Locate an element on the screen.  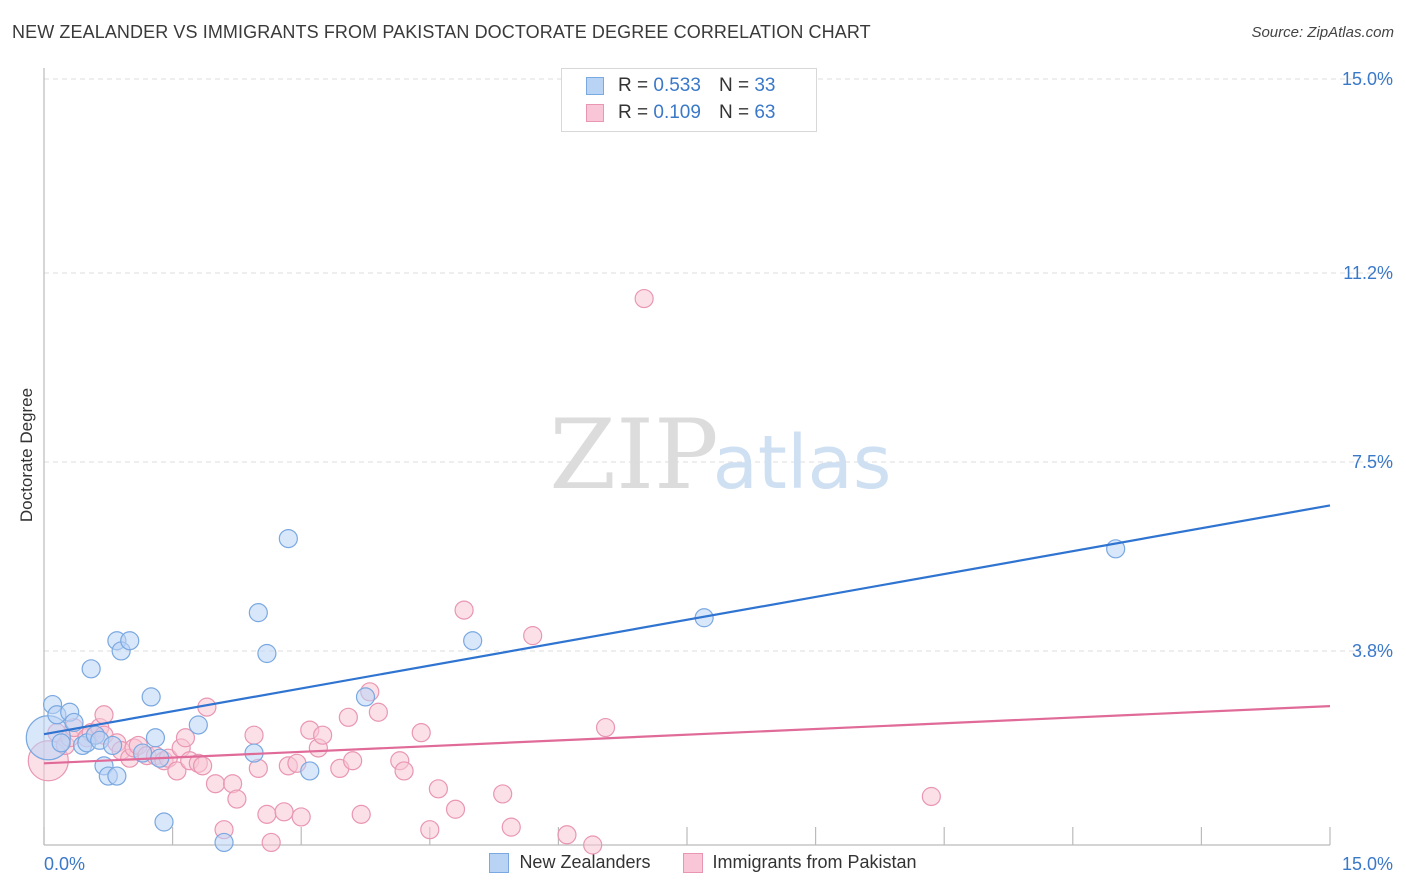
watermark: ZIP atlas is located at coordinates (720, 455).